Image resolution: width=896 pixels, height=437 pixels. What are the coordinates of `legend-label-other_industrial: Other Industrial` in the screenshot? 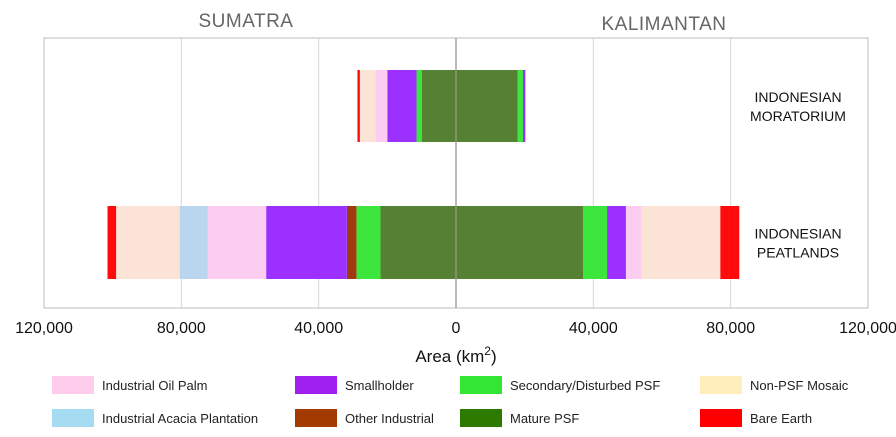 It's located at (389, 418).